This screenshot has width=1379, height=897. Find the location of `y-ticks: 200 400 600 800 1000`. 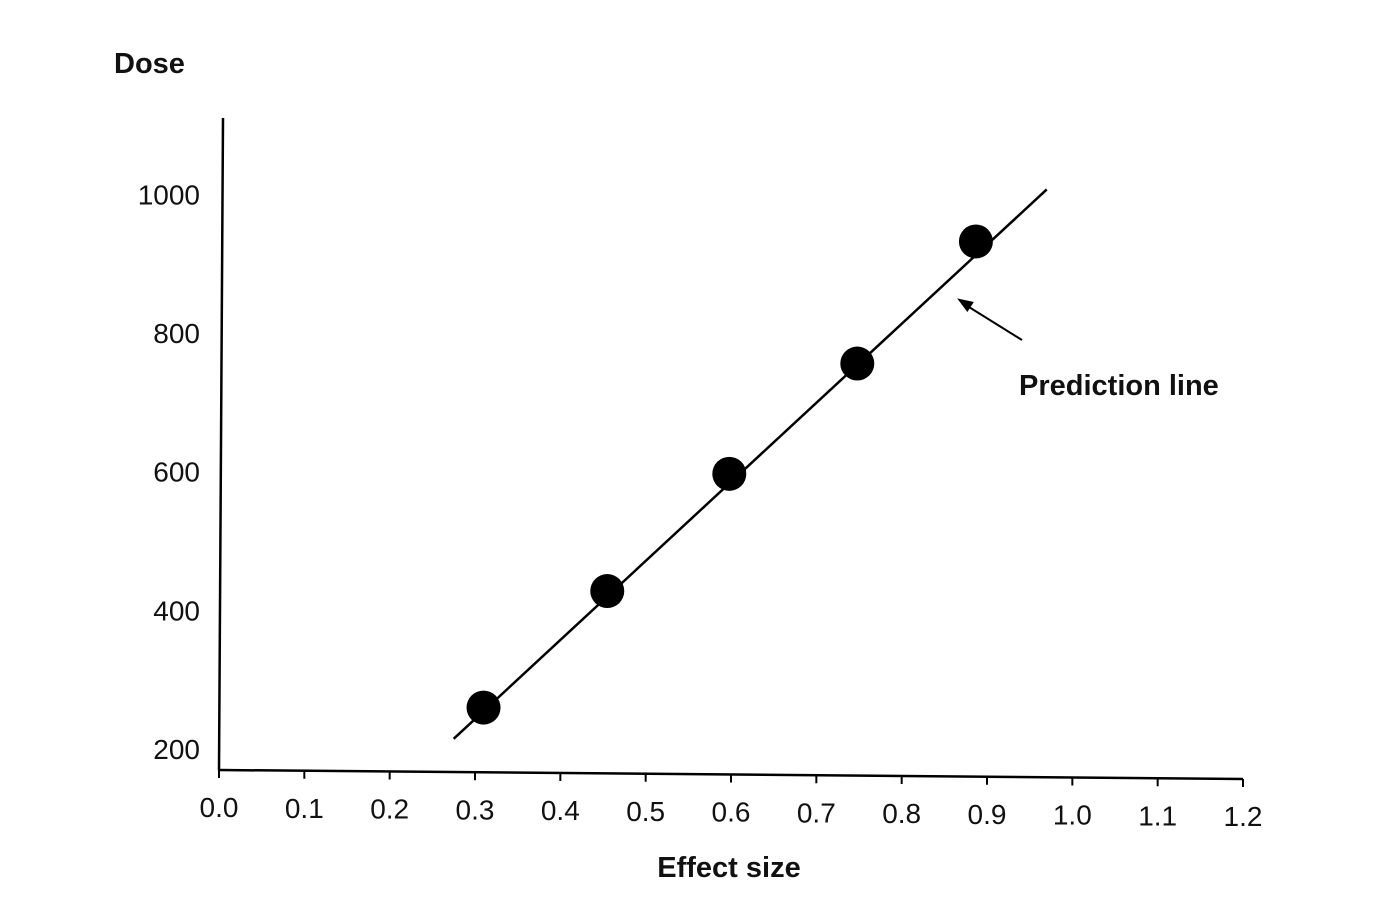

y-ticks: 200 400 600 800 1000 is located at coordinates (169, 472).